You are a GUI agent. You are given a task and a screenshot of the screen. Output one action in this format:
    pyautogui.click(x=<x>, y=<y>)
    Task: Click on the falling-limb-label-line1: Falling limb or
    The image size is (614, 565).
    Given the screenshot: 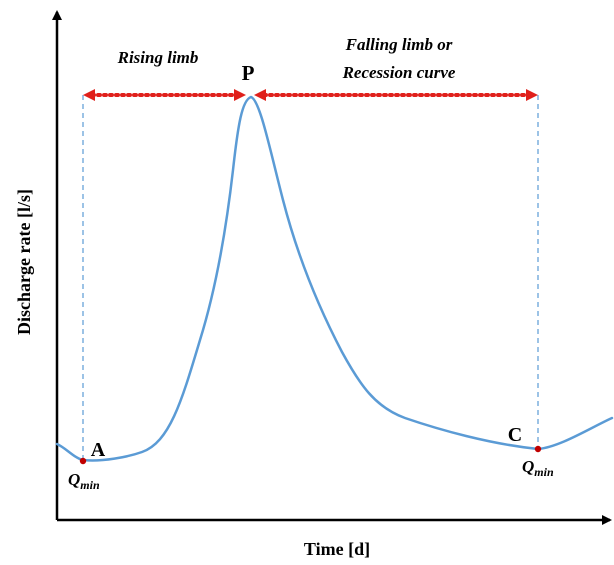 What is the action you would take?
    pyautogui.click(x=399, y=44)
    